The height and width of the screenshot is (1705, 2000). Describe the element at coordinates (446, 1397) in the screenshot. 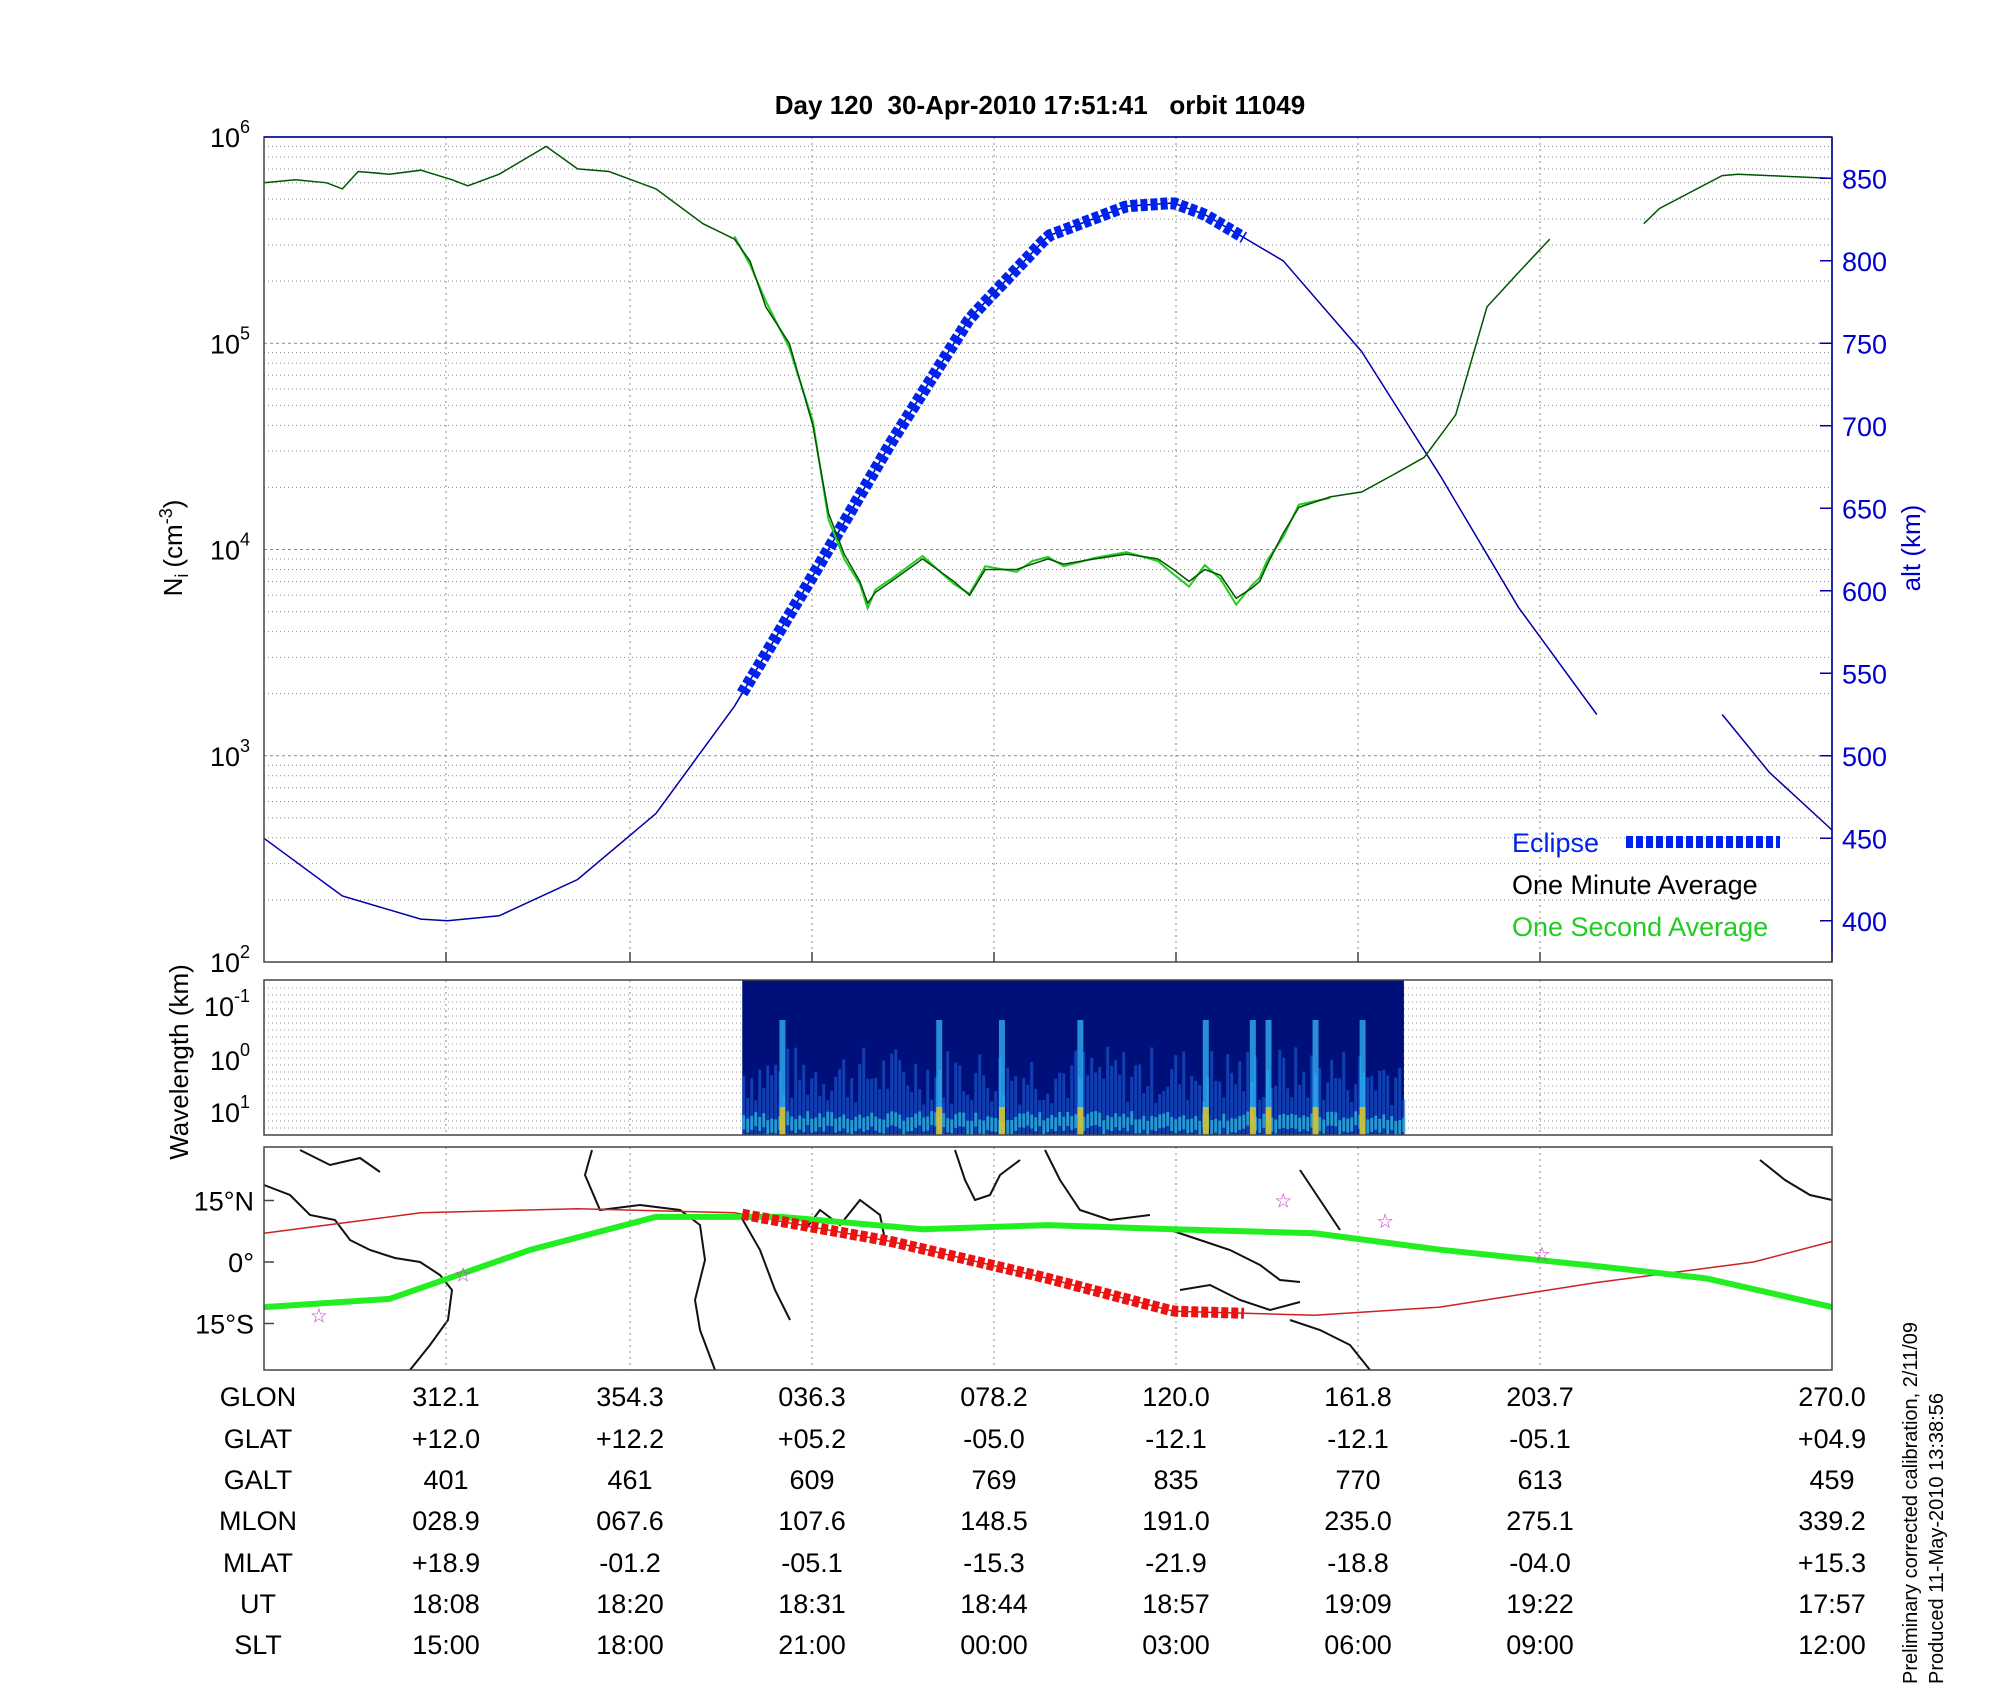

I see `table-cell: 312.1` at that location.